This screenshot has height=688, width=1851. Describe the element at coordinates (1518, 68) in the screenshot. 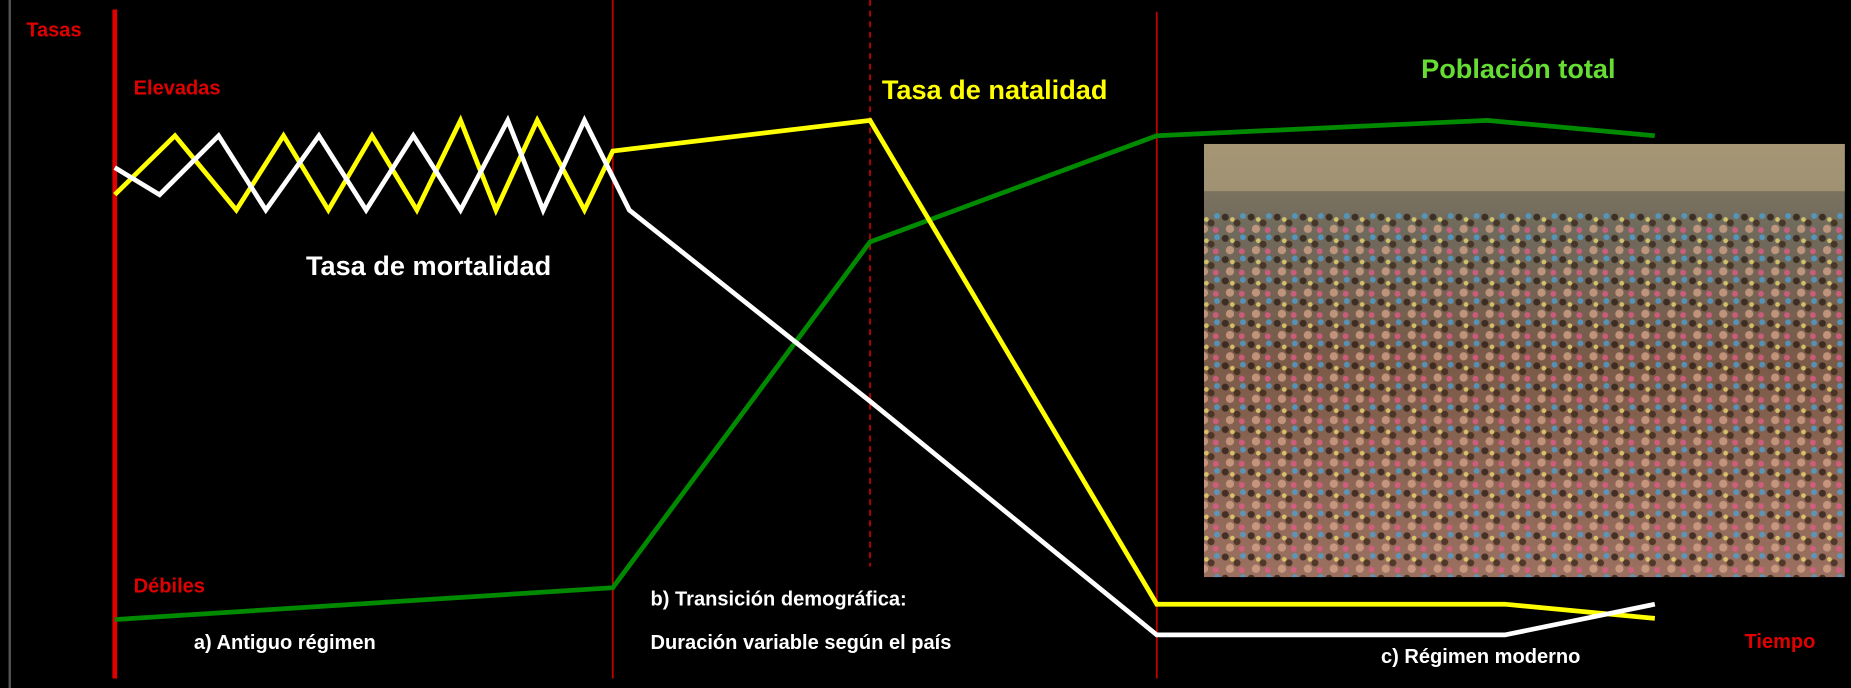

I see `population-label: Población total` at that location.